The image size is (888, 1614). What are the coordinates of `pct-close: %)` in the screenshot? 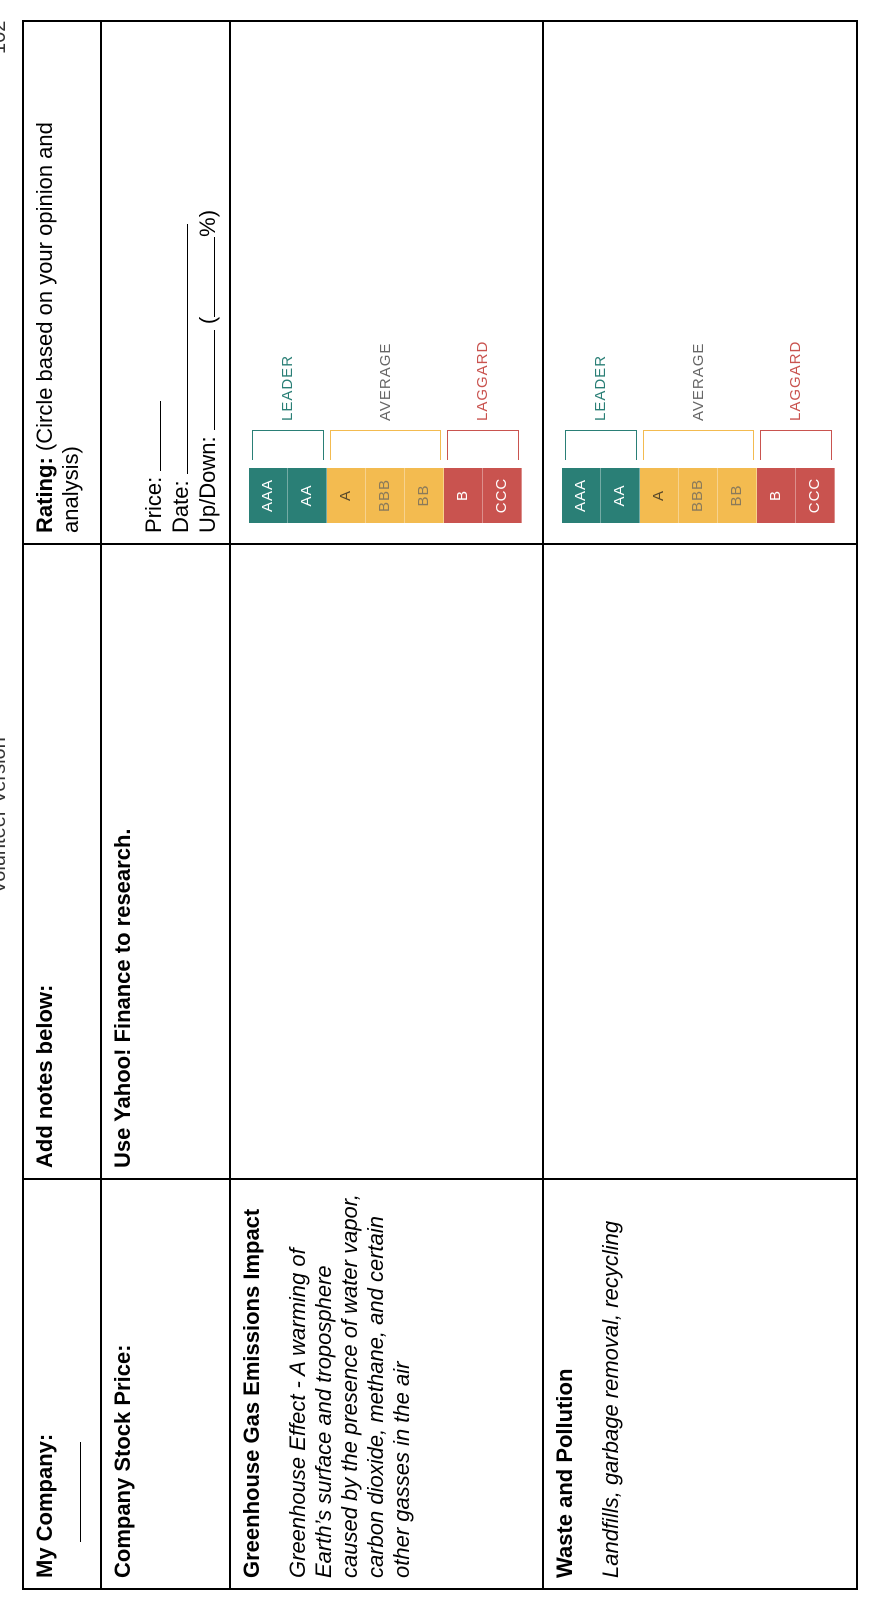 It's located at (207, 223).